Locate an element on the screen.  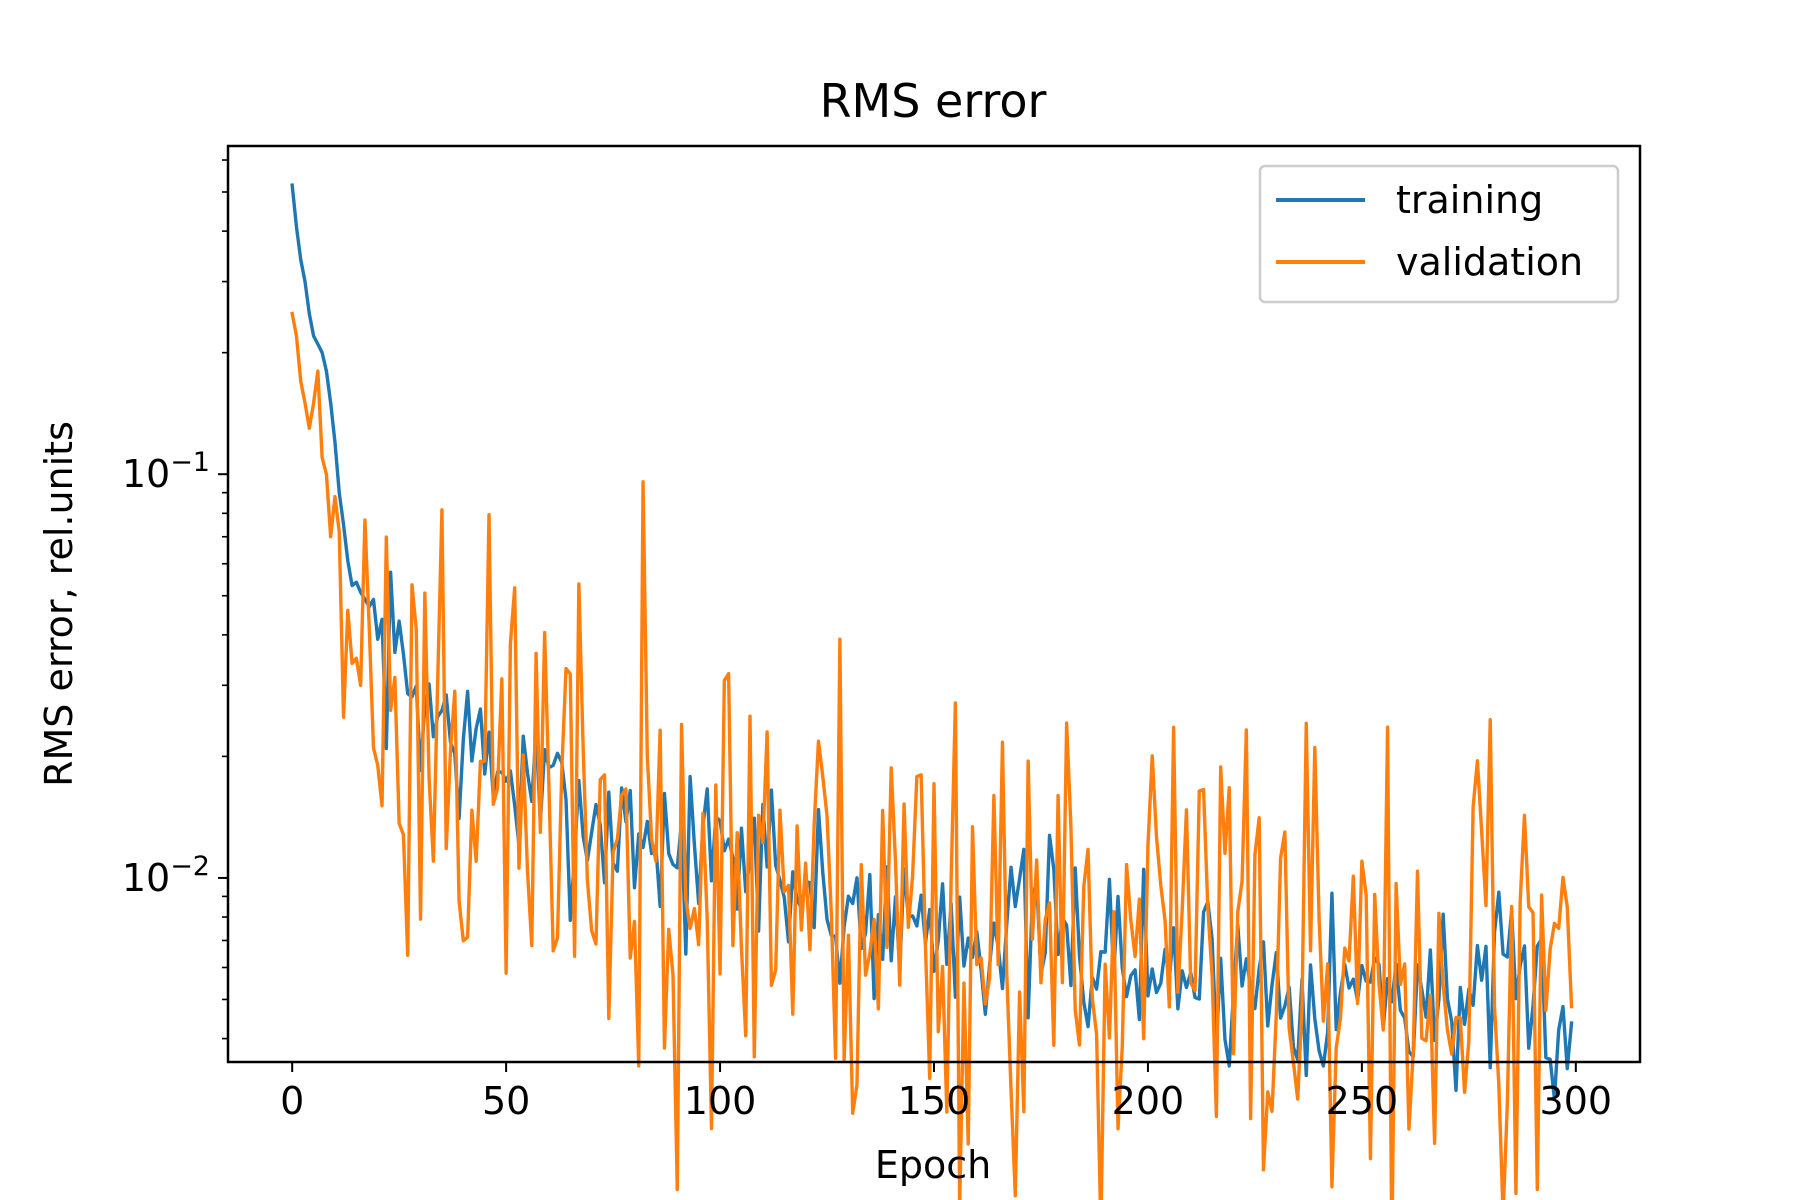
x-axis-ticks: 0 50 100 150 200 250 300 is located at coordinates (946, 1092).